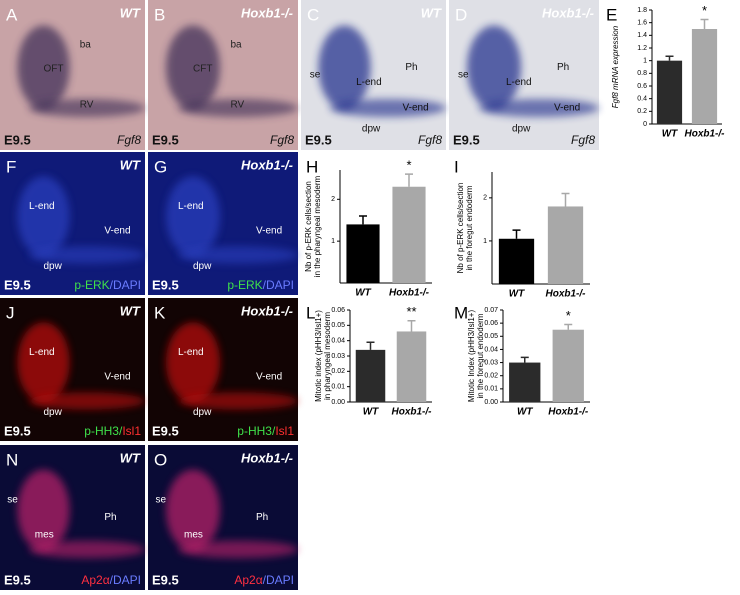 The width and height of the screenshot is (740, 595). Describe the element at coordinates (485, 241) in the screenshot. I see `y-tick-label: 1` at that location.